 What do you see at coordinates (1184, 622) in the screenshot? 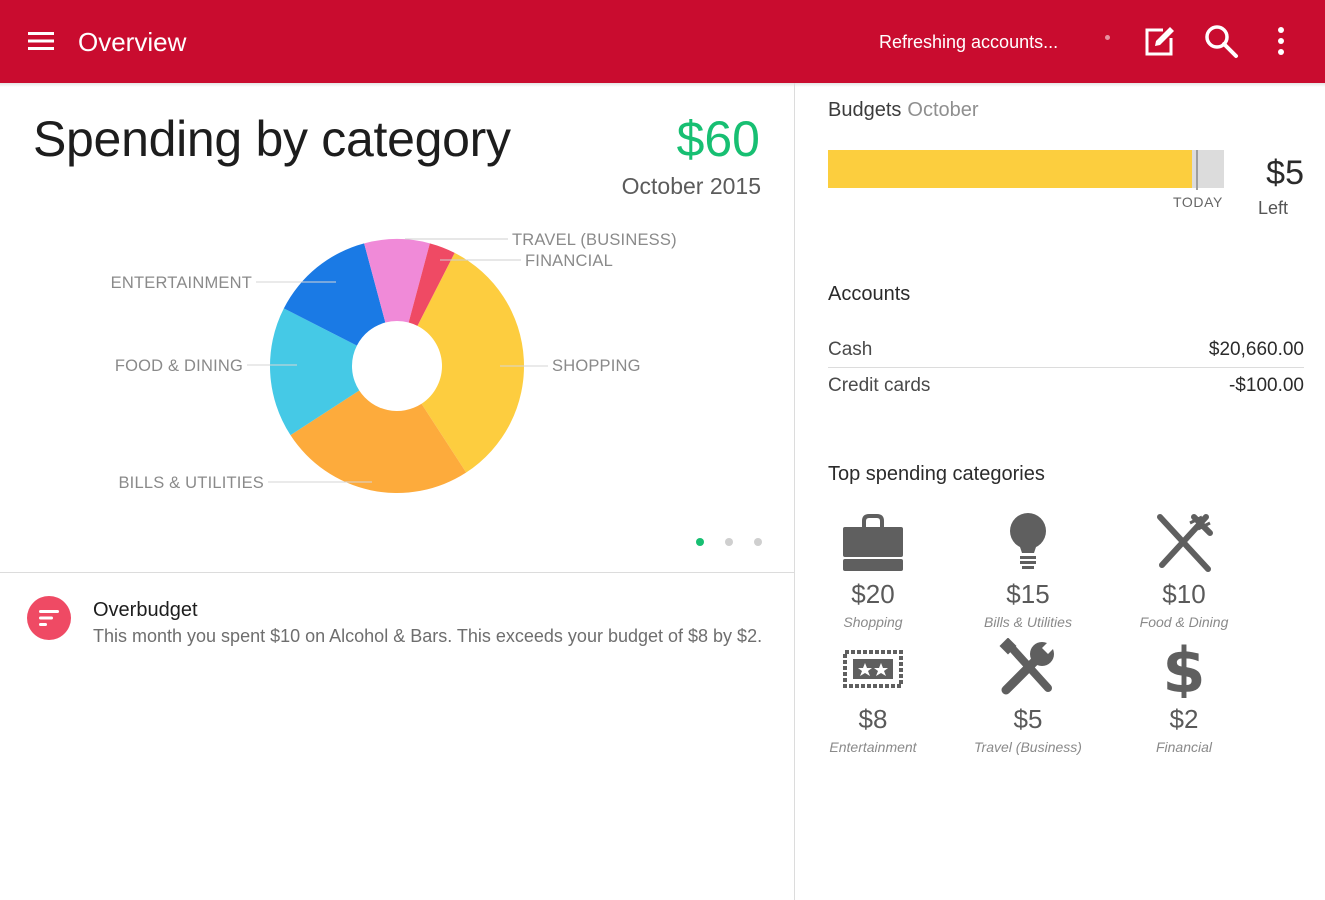
I see `category-name: Food & Dining` at bounding box center [1184, 622].